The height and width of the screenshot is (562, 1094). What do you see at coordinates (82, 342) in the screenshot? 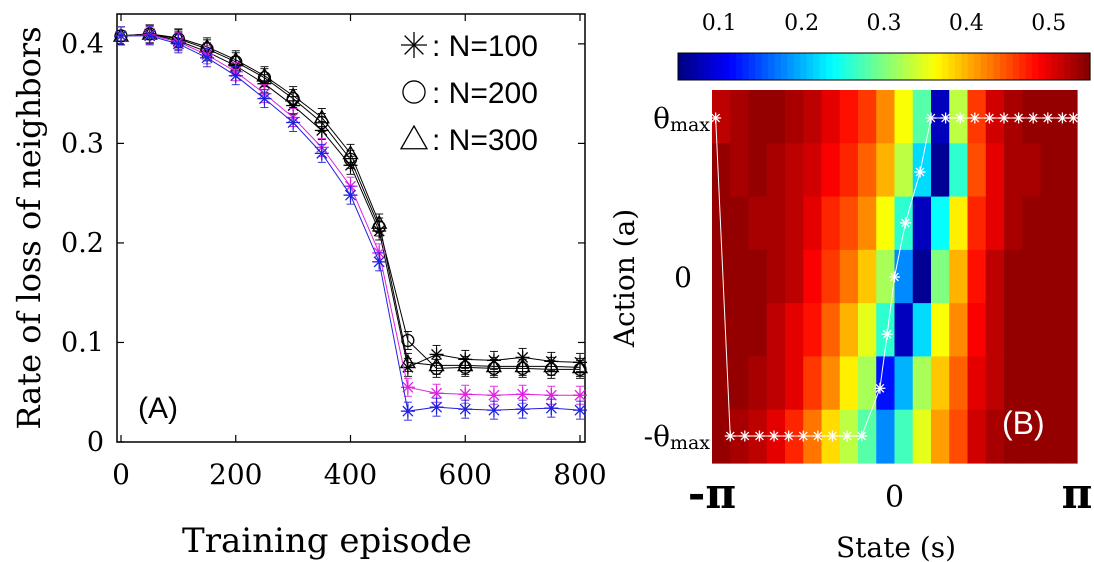
I see `panel-a-y-tick-label: 0.1` at bounding box center [82, 342].